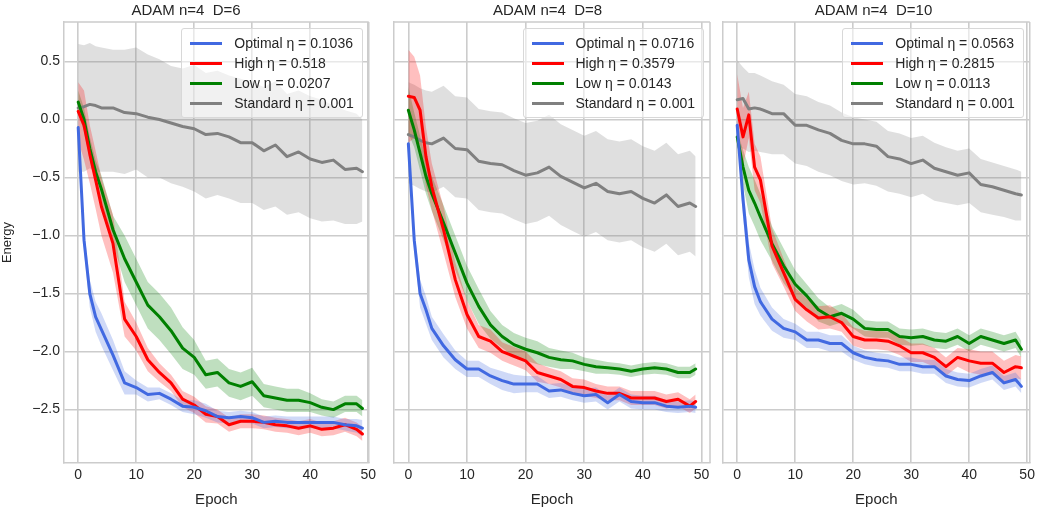 The width and height of the screenshot is (1039, 509). What do you see at coordinates (943, 83) in the screenshot?
I see `legend-label: Low η = 0.0113` at bounding box center [943, 83].